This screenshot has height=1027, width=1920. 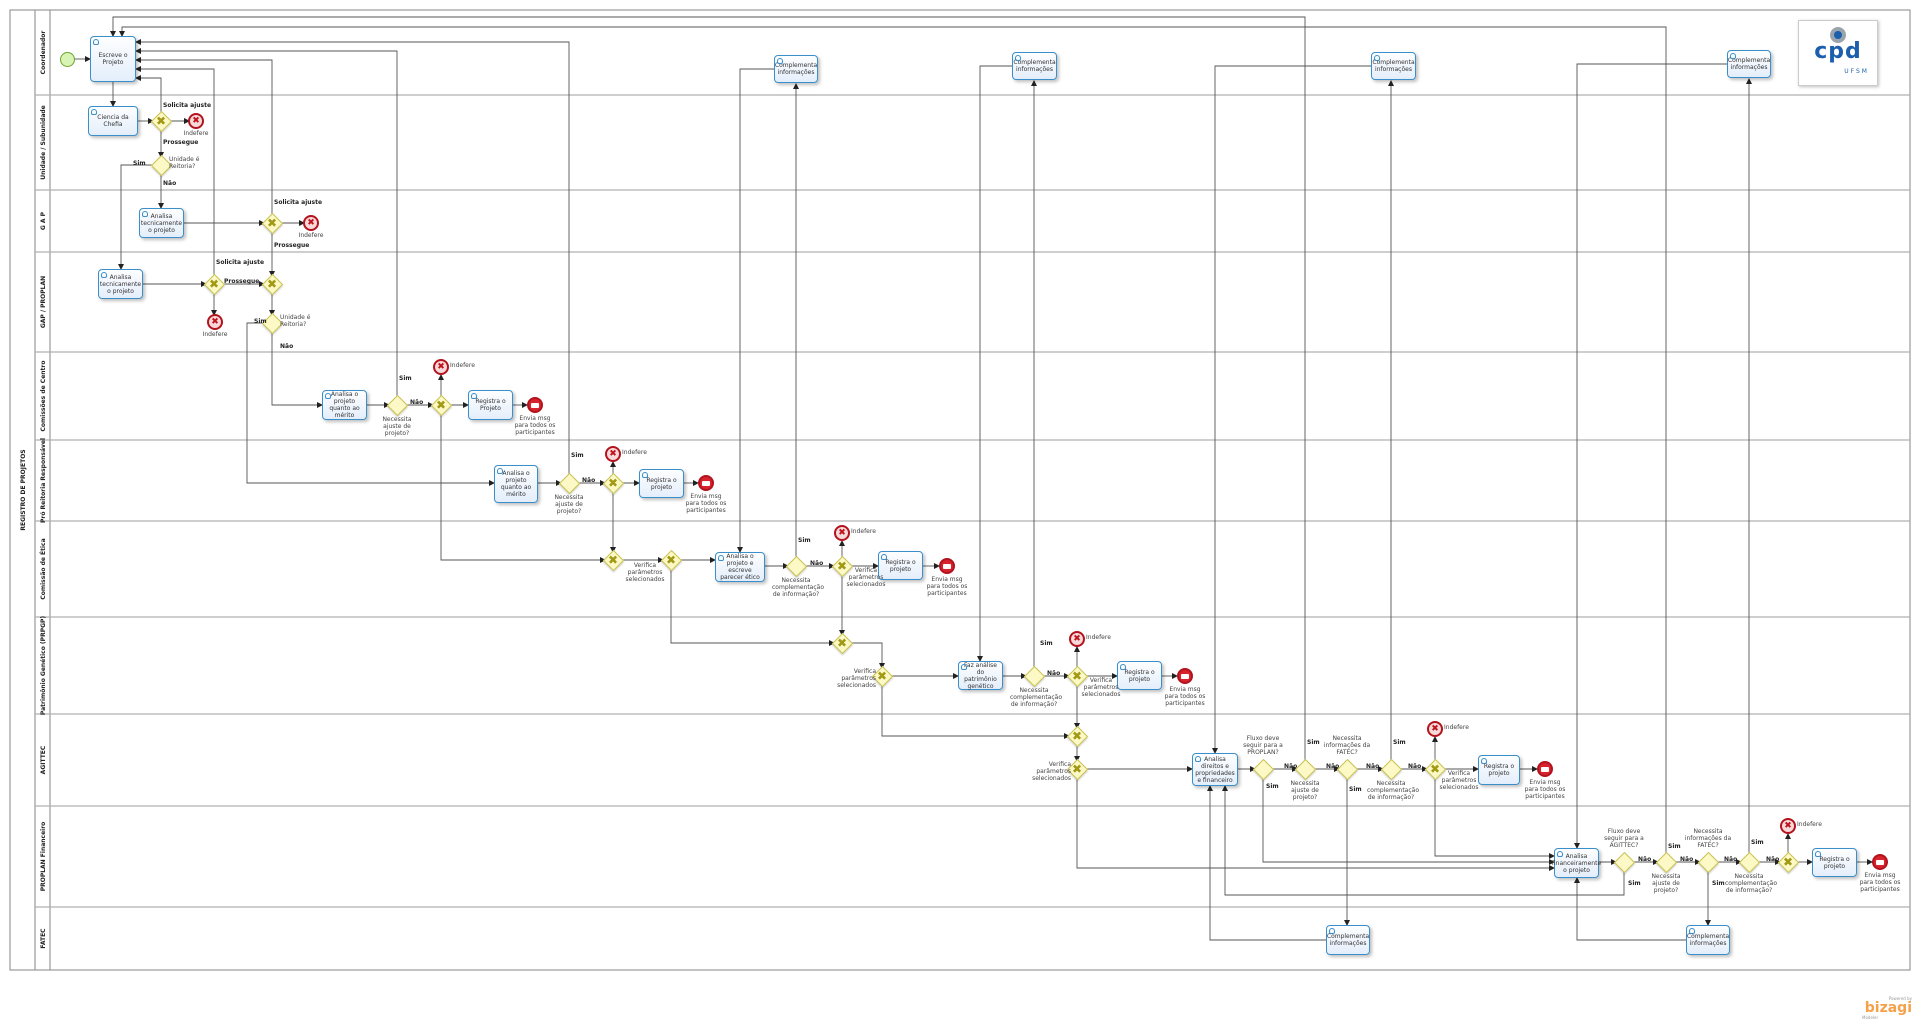 I want to click on task-label: Analisa financeiramente o projeto, so click(x=1576, y=863).